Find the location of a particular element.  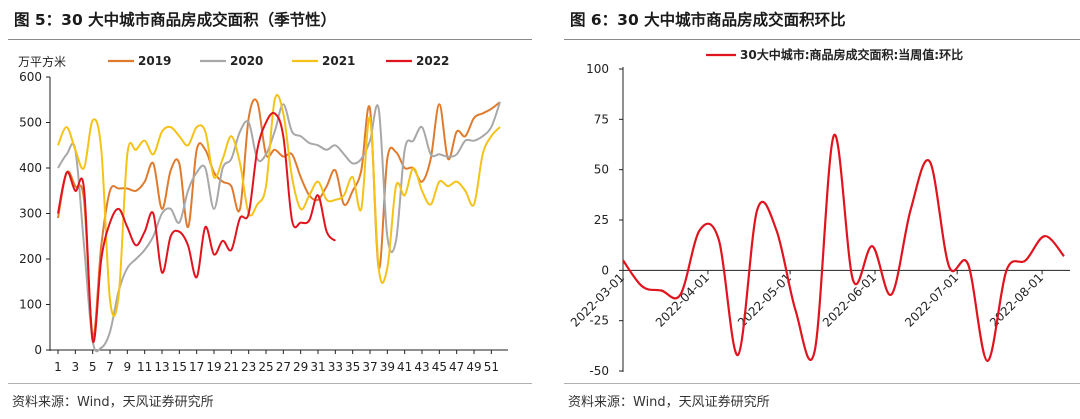

left-y-tick-label: 600 is located at coordinates (30, 77).